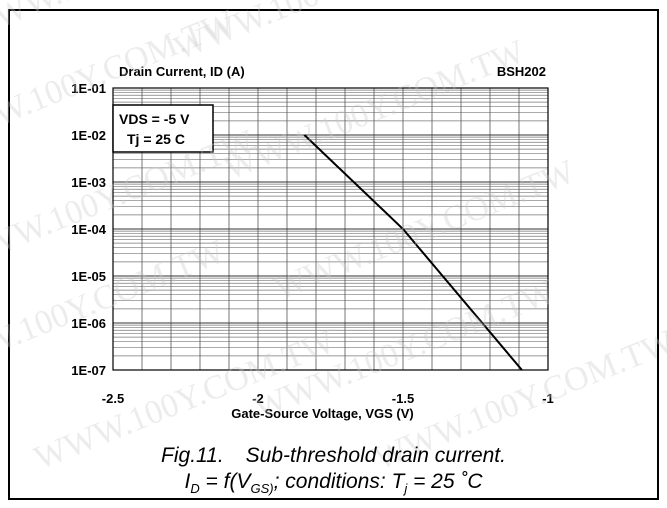 The width and height of the screenshot is (667, 508). Describe the element at coordinates (88, 323) in the screenshot. I see `y-tick-label: 1E-06` at that location.